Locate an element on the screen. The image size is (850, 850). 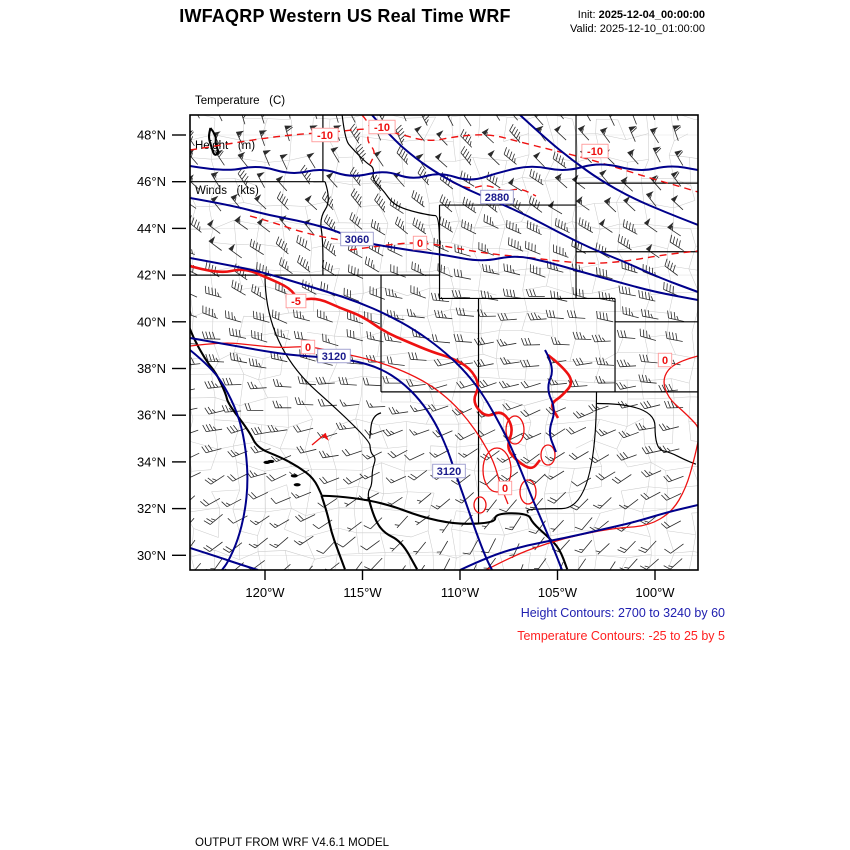
svg-text: 115°W is located at coordinates (362, 592).